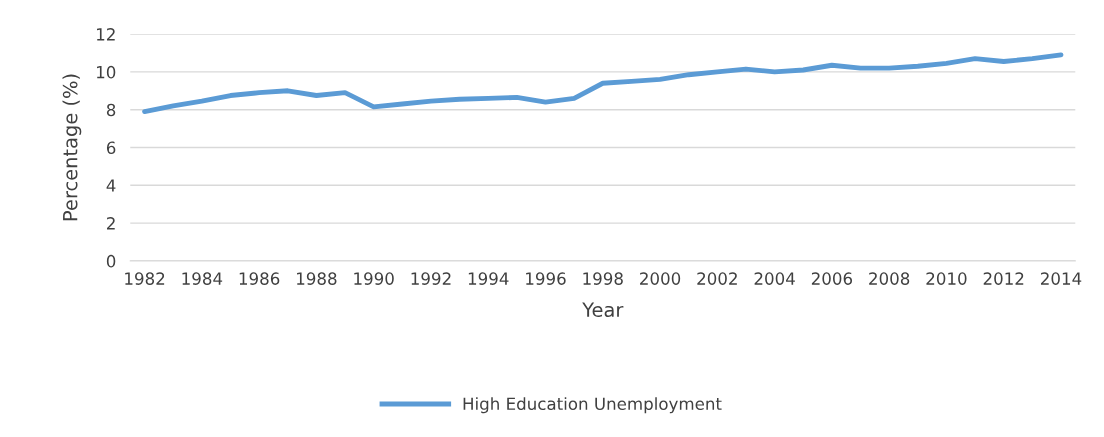 This screenshot has width=1104, height=437. What do you see at coordinates (1061, 278) in the screenshot?
I see `x-tick-label: 2014` at bounding box center [1061, 278].